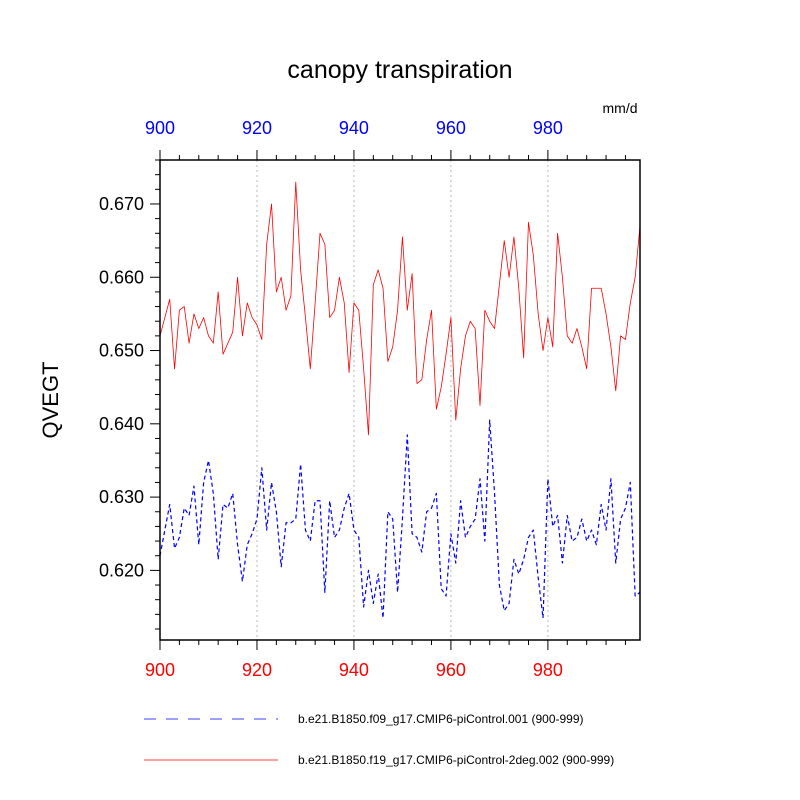  Describe the element at coordinates (50, 399) in the screenshot. I see `y-axis-label: QVEGT` at that location.